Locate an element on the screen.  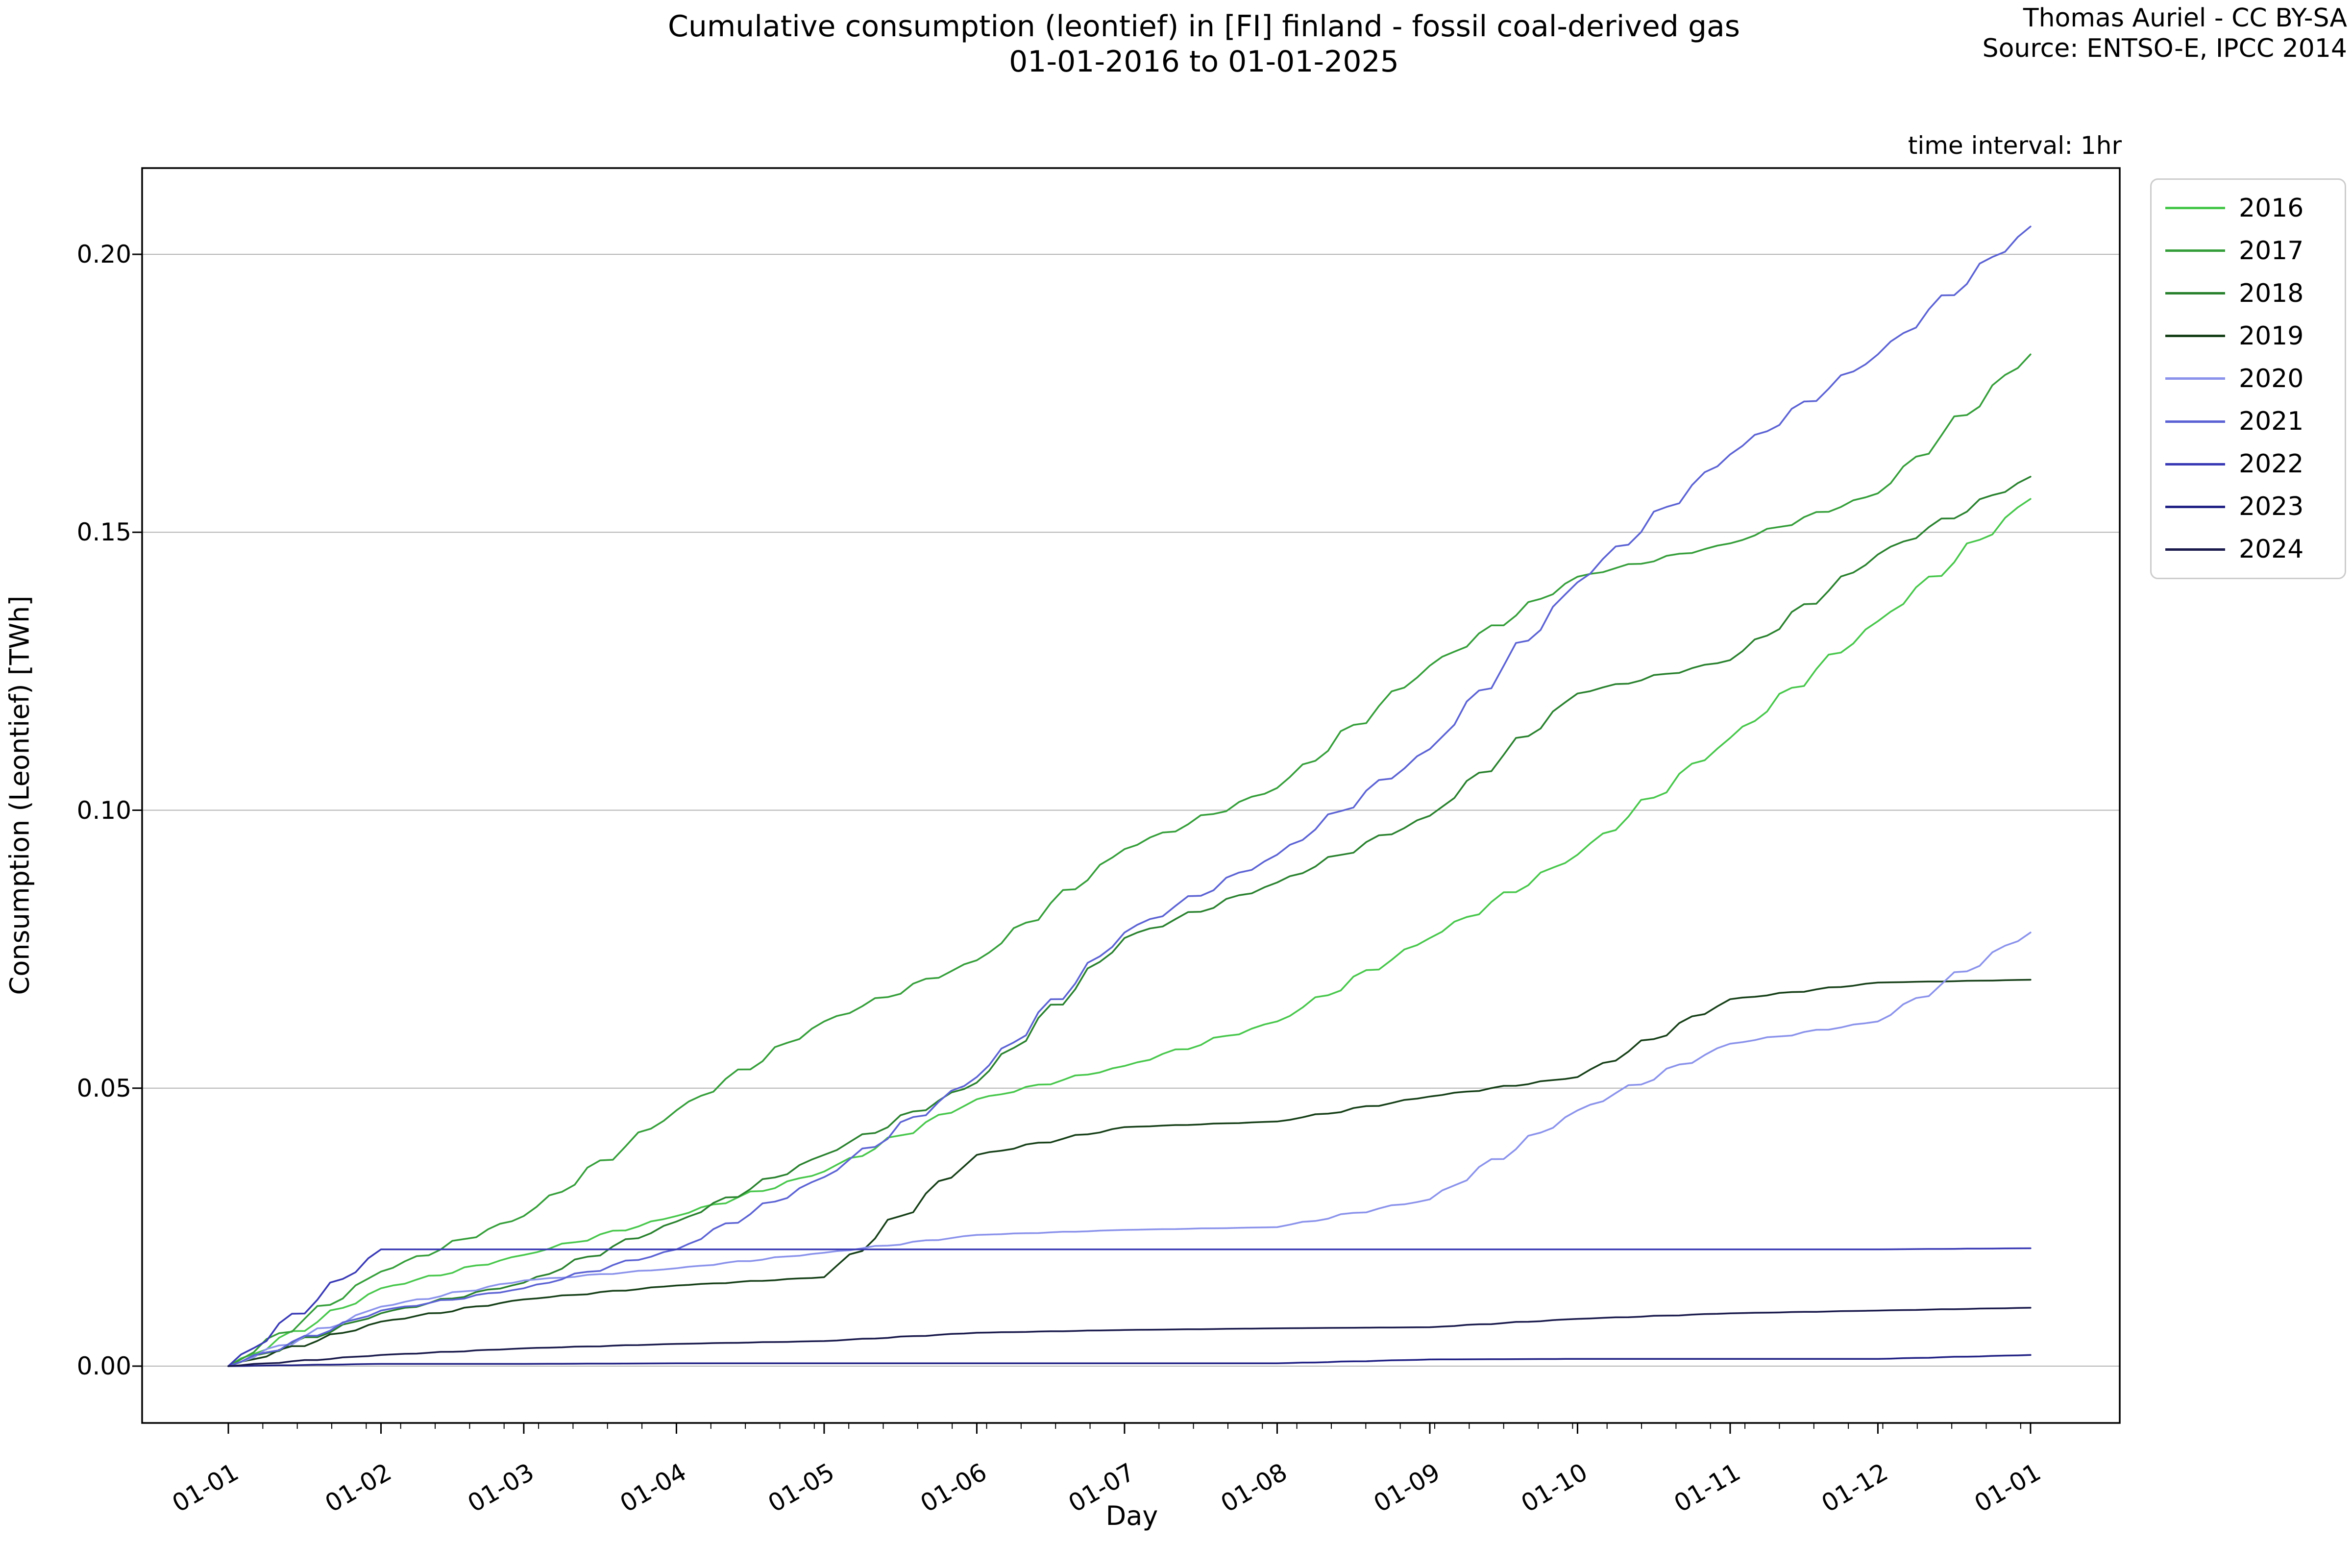
legend-item-2024: 2024 is located at coordinates (2248, 549).